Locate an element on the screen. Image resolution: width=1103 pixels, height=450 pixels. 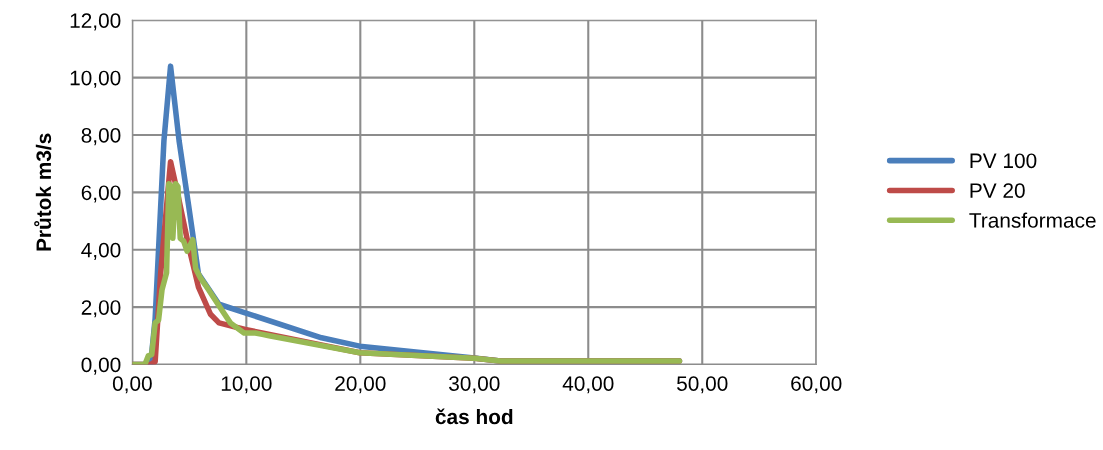
x-tick-label: 60,00 is located at coordinates (816, 385).